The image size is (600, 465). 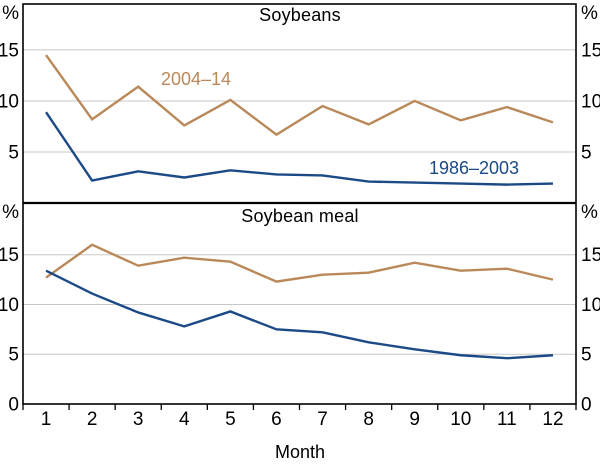 I want to click on x-tick-label: 4, so click(x=184, y=419).